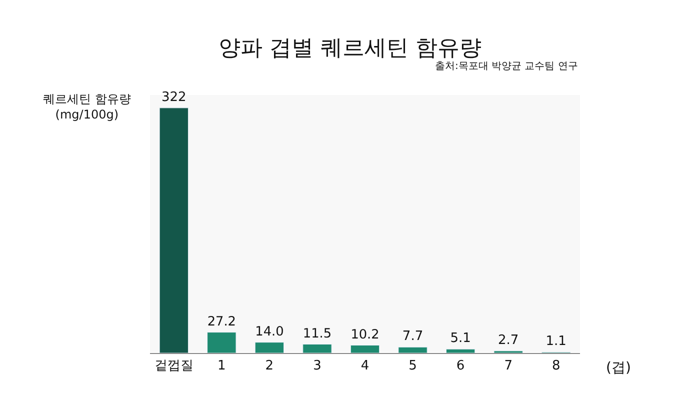 This screenshot has height=398, width=700. Describe the element at coordinates (508, 366) in the screenshot. I see `x-tick-label: 7` at that location.